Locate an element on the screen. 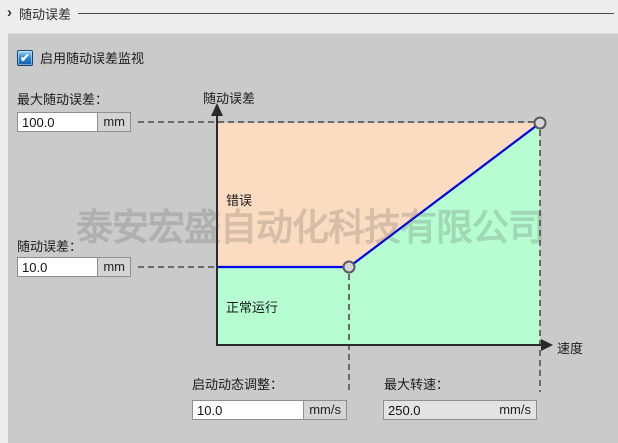 This screenshot has height=443, width=618. y-axis-label: 随动误差 is located at coordinates (229, 98).